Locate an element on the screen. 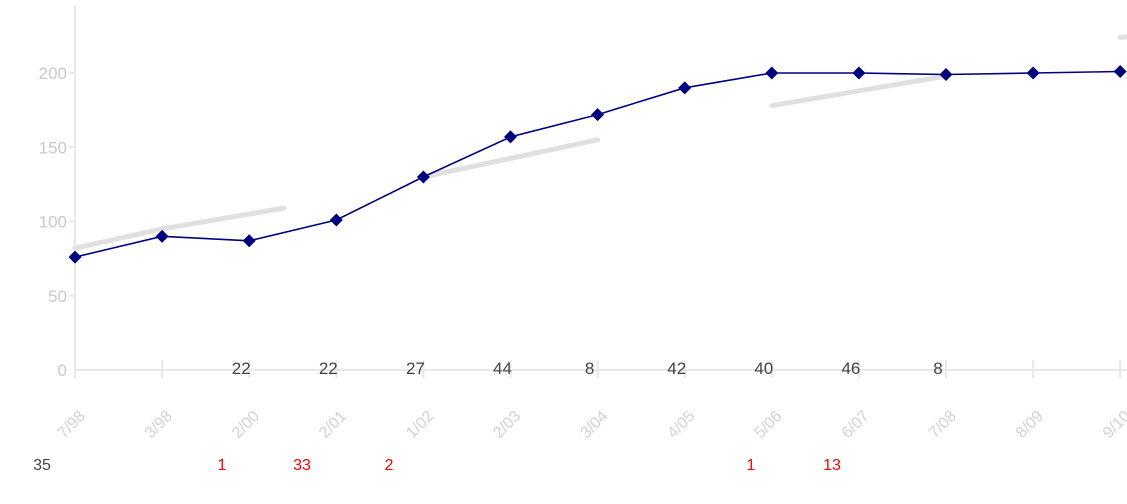 Image resolution: width=1127 pixels, height=504 pixels. volume-label: 42 is located at coordinates (676, 368).